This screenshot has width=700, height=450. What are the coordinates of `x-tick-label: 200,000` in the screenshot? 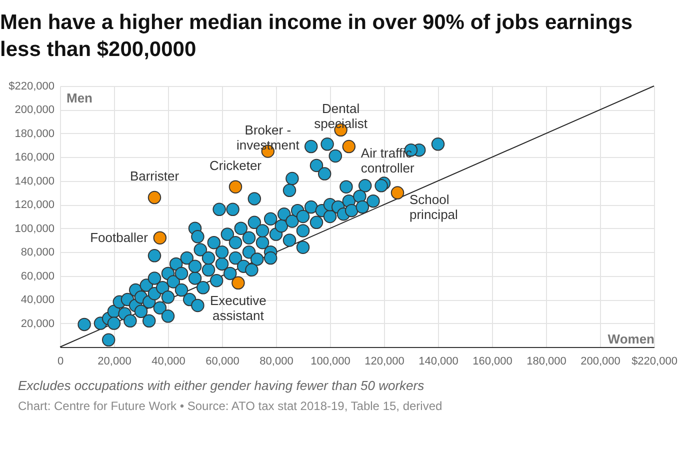 It's located at (600, 362).